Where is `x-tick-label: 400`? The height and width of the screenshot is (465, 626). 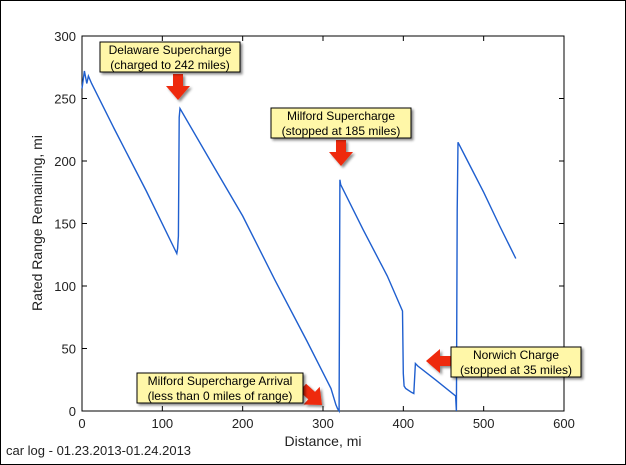 x-tick-label: 400 is located at coordinates (403, 423).